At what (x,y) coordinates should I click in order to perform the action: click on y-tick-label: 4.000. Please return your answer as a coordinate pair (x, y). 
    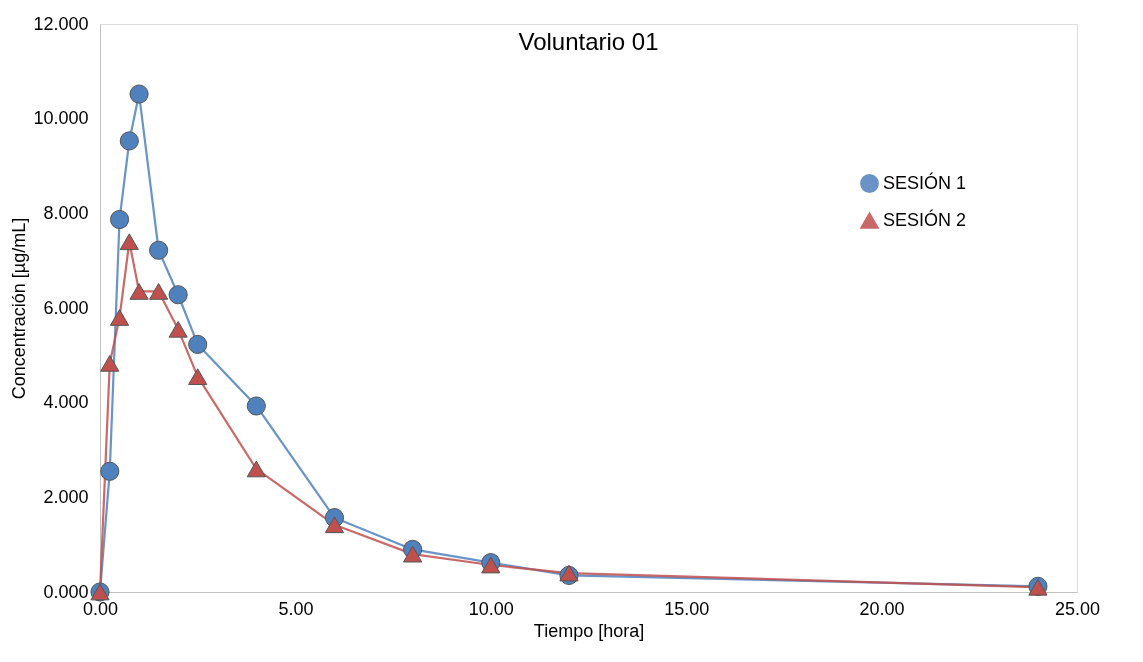
    Looking at the image, I should click on (66, 402).